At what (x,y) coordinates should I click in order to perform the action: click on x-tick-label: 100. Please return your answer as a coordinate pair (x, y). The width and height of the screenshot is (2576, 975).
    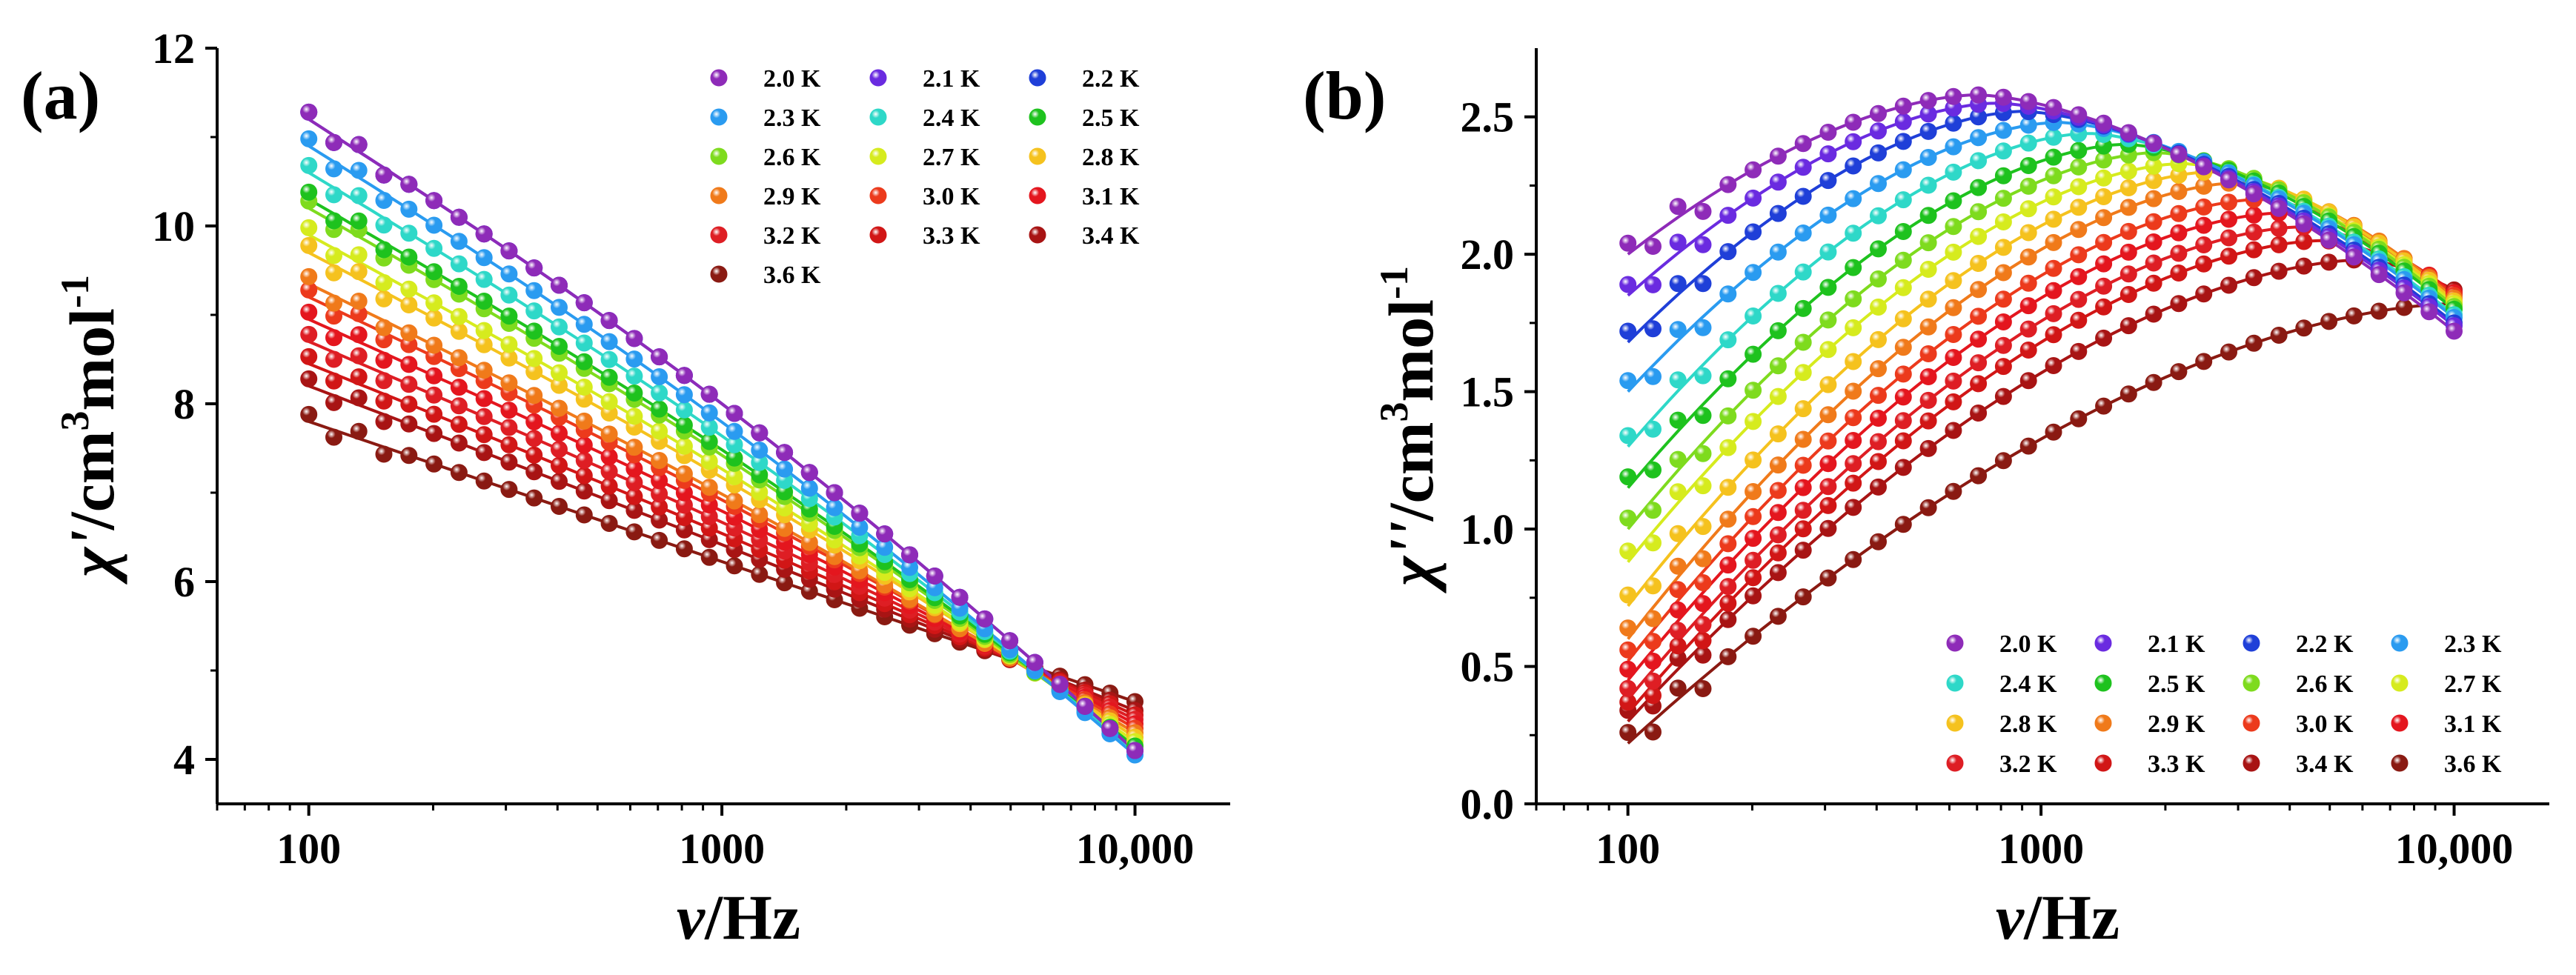
    Looking at the image, I should click on (308, 849).